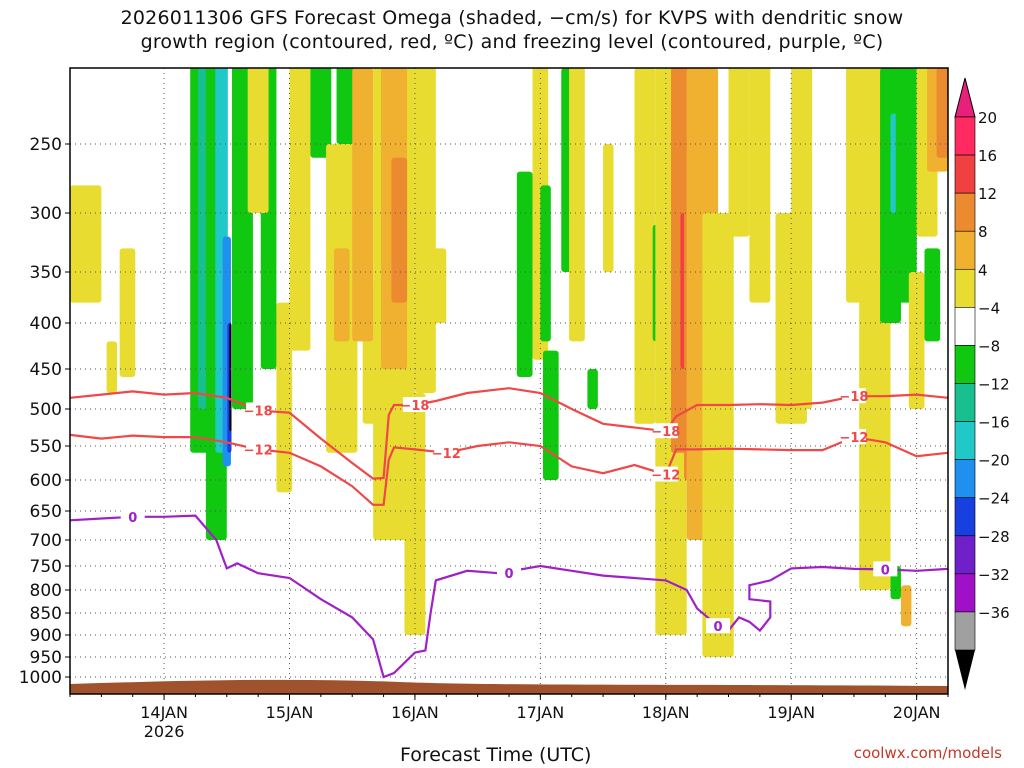 The image size is (1024, 768). Describe the element at coordinates (994, 613) in the screenshot. I see `colorbar-label: −36` at that location.